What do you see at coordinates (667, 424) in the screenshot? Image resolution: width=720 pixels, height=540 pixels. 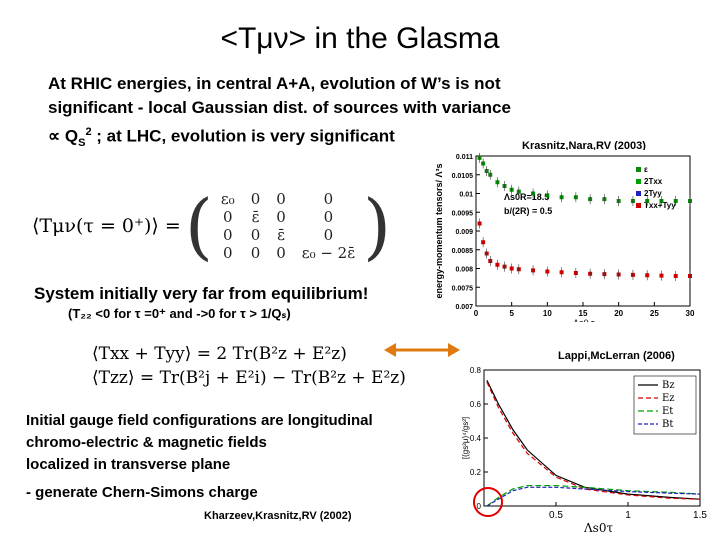 I see `legend-label: Bt` at bounding box center [667, 424].